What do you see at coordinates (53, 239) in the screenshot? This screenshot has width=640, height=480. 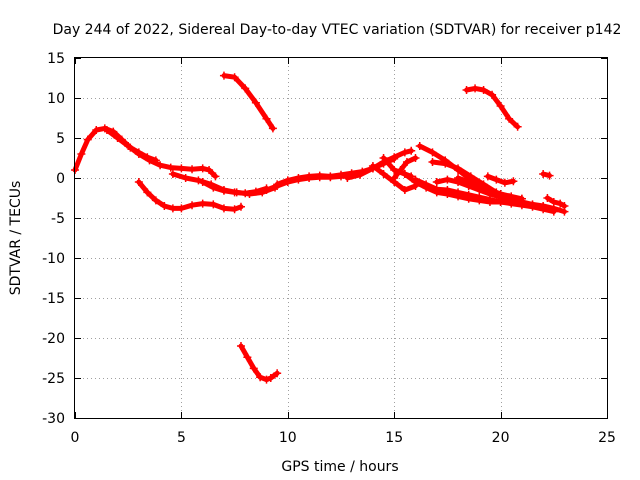 I see `y-tick-labels: 15 10 5 0 -5 -10 -15 -20 -25 -30` at bounding box center [53, 239].